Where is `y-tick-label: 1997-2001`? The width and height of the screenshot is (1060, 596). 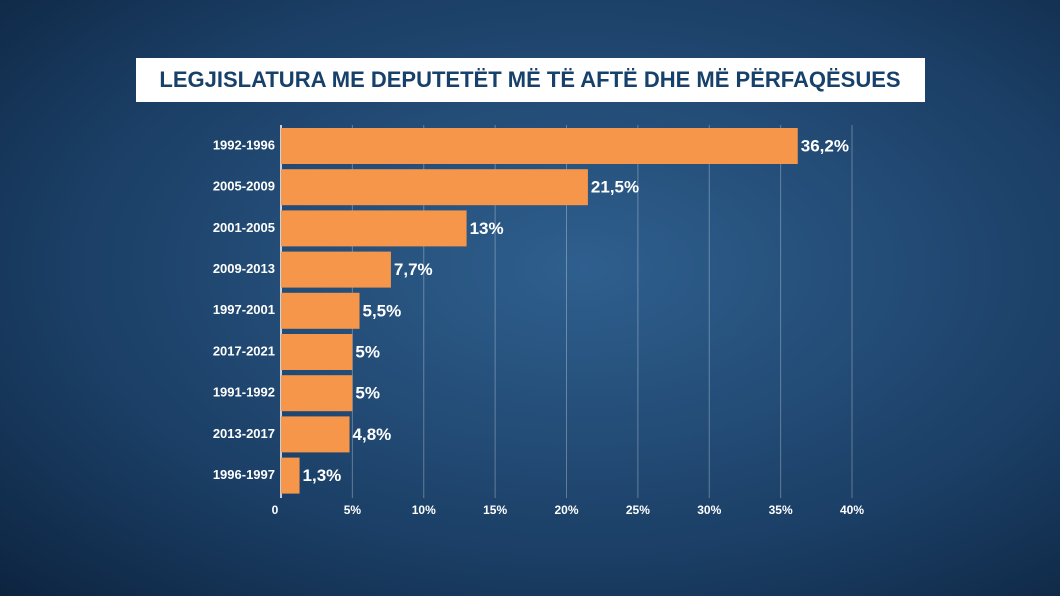 y-tick-label: 1997-2001 is located at coordinates (244, 309).